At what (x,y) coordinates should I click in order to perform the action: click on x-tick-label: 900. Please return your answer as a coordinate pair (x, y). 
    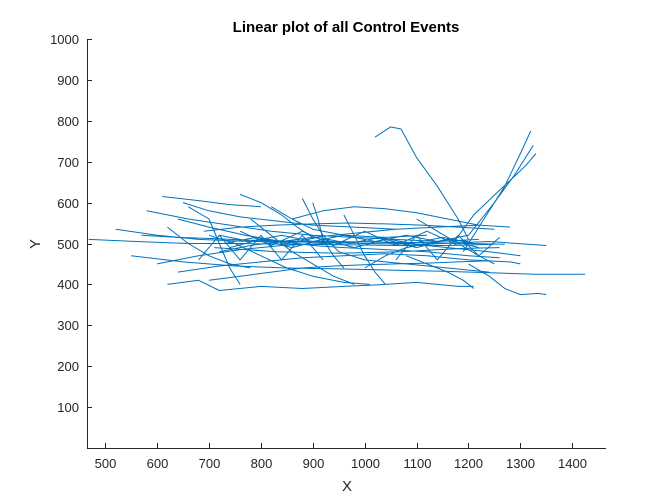
    Looking at the image, I should click on (314, 463).